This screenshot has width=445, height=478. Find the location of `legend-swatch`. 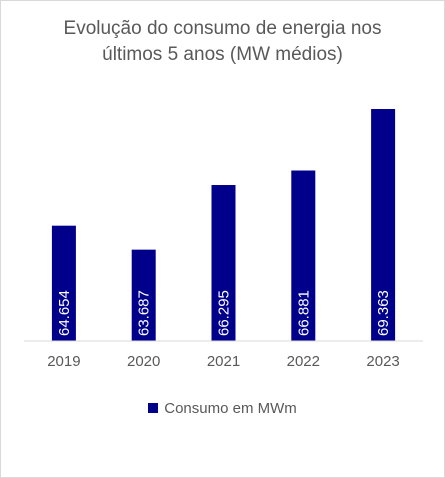

legend-swatch is located at coordinates (153, 408).